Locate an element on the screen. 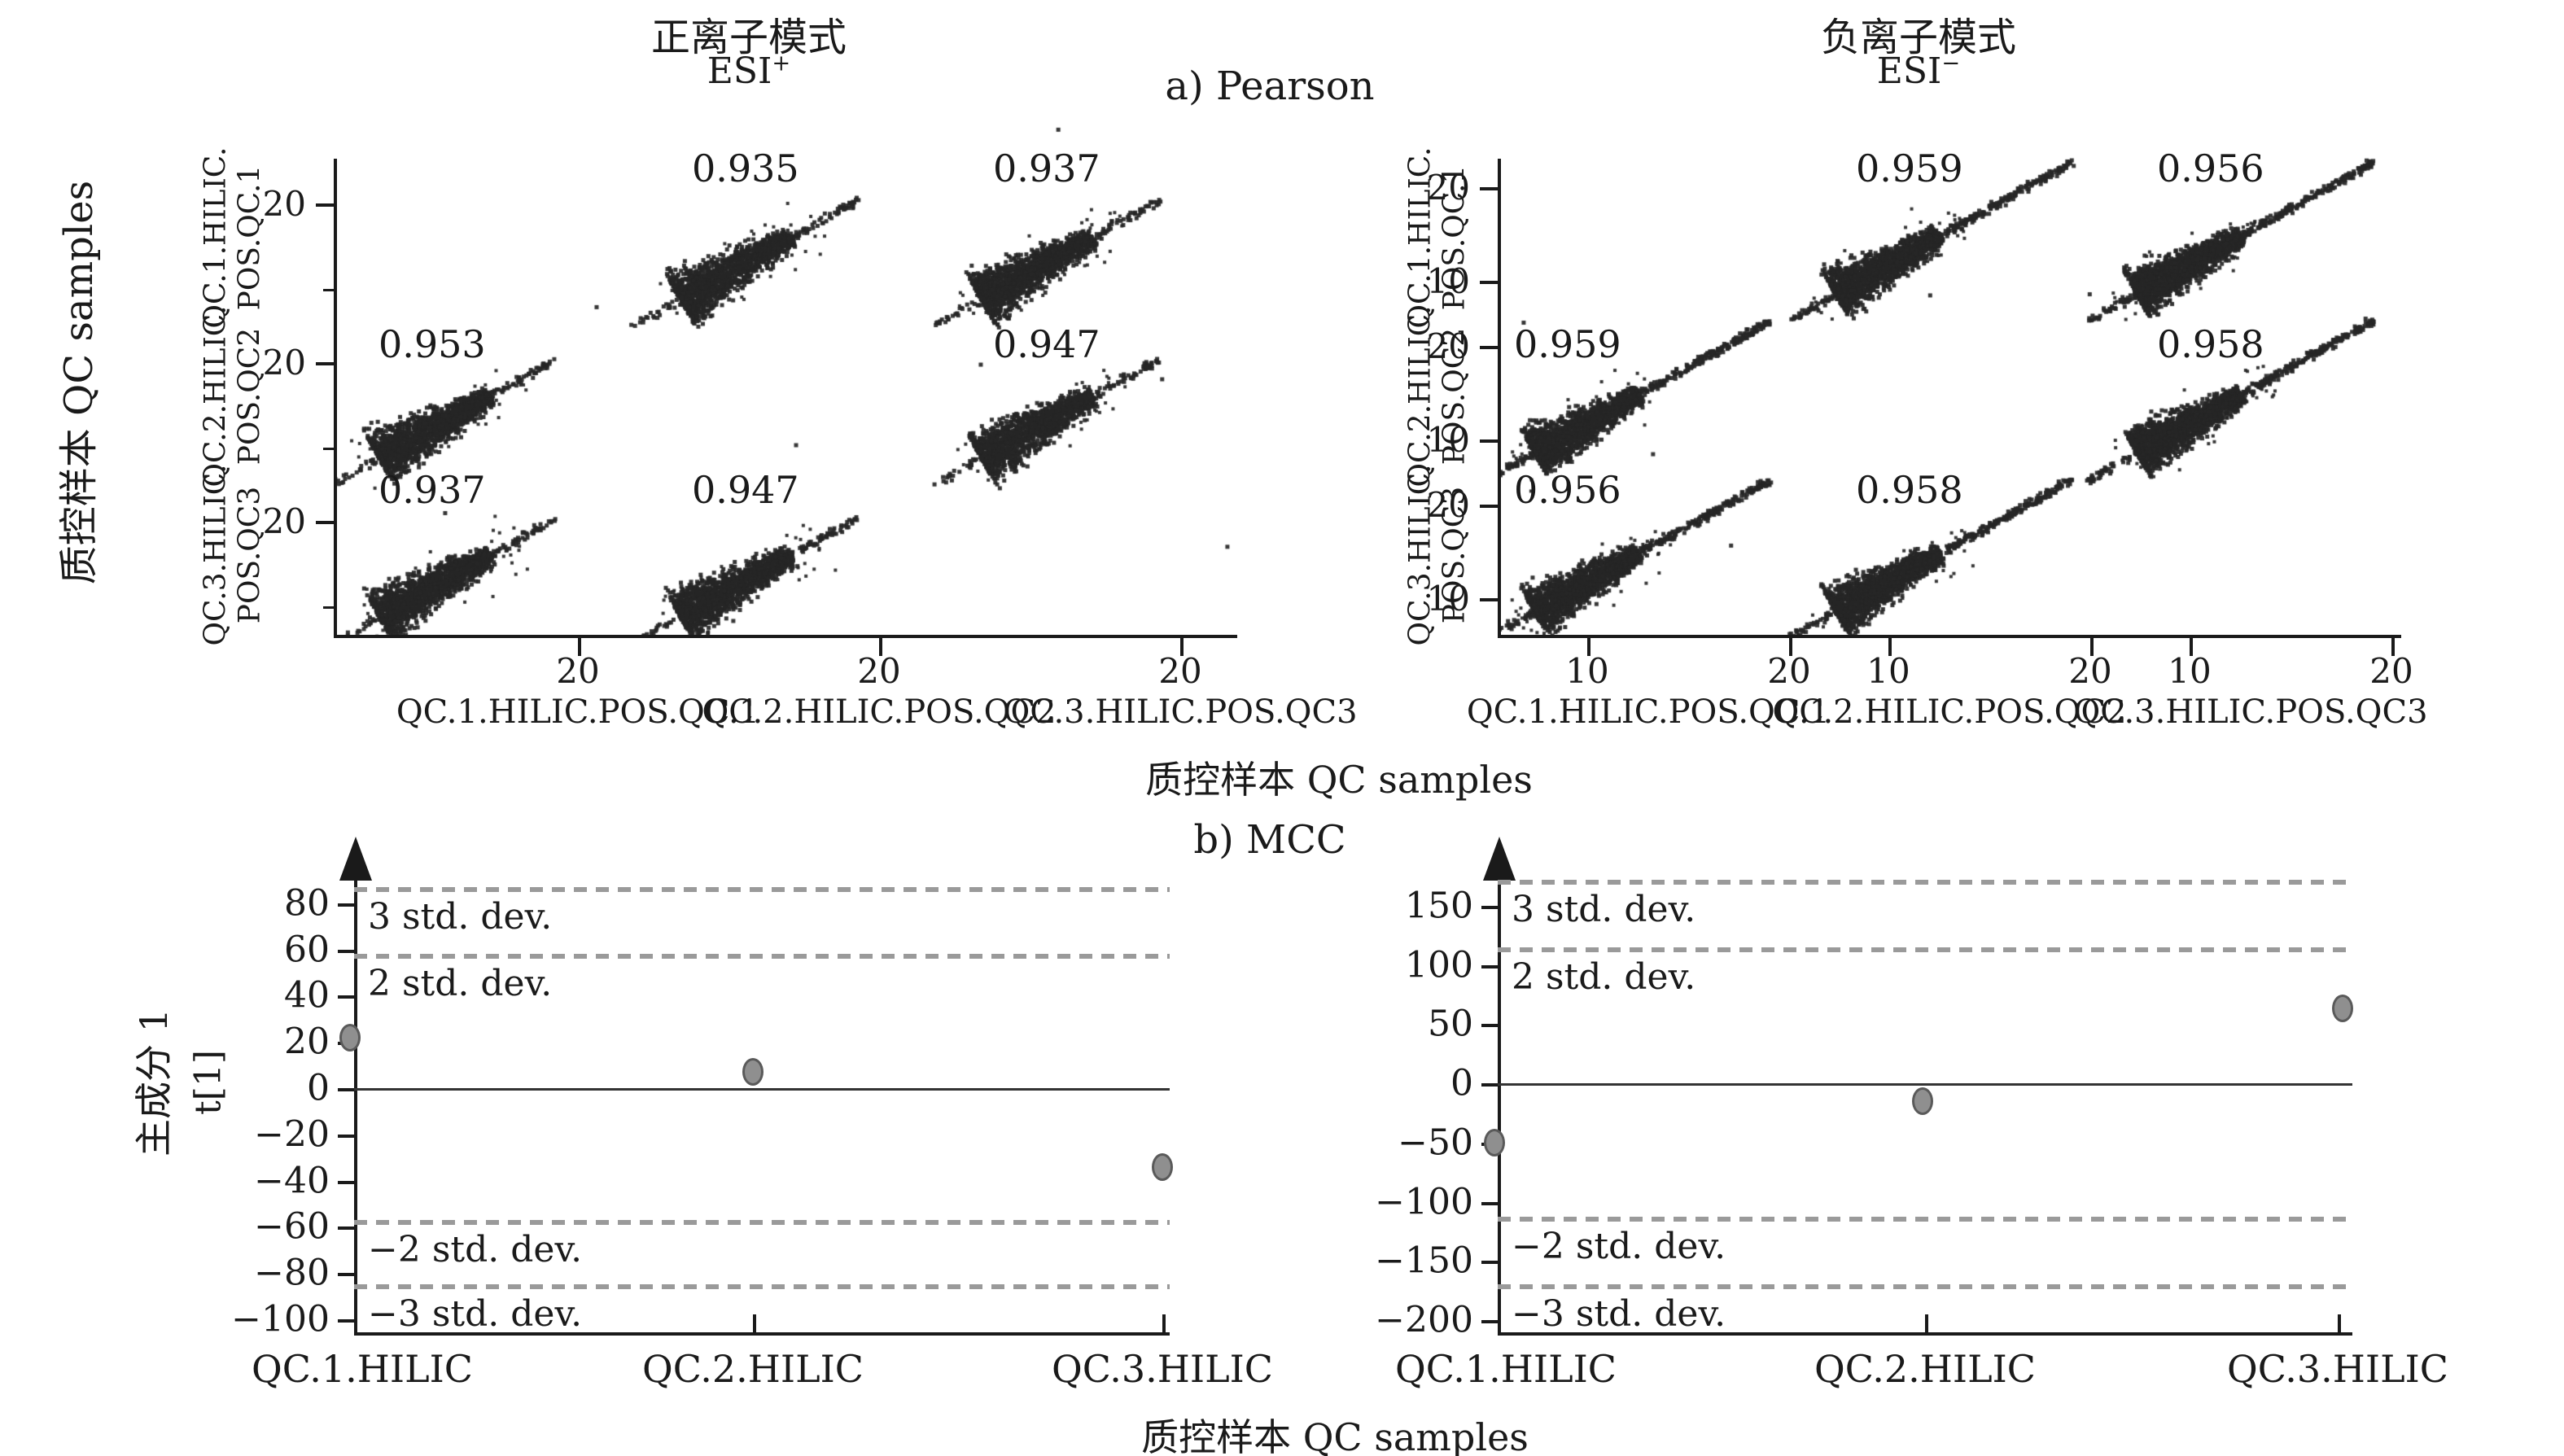  mcc-y-tick-label: 50 is located at coordinates (1450, 1024).